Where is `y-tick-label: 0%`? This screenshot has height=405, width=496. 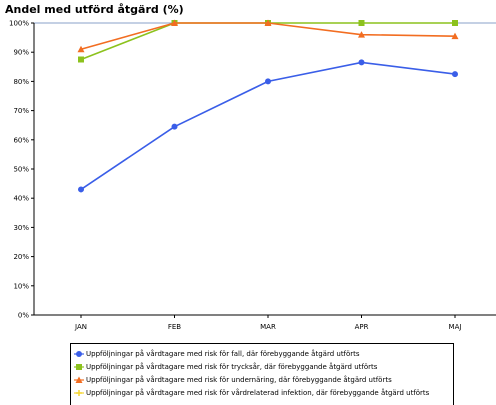 y-tick-label: 0% is located at coordinates (23, 316).